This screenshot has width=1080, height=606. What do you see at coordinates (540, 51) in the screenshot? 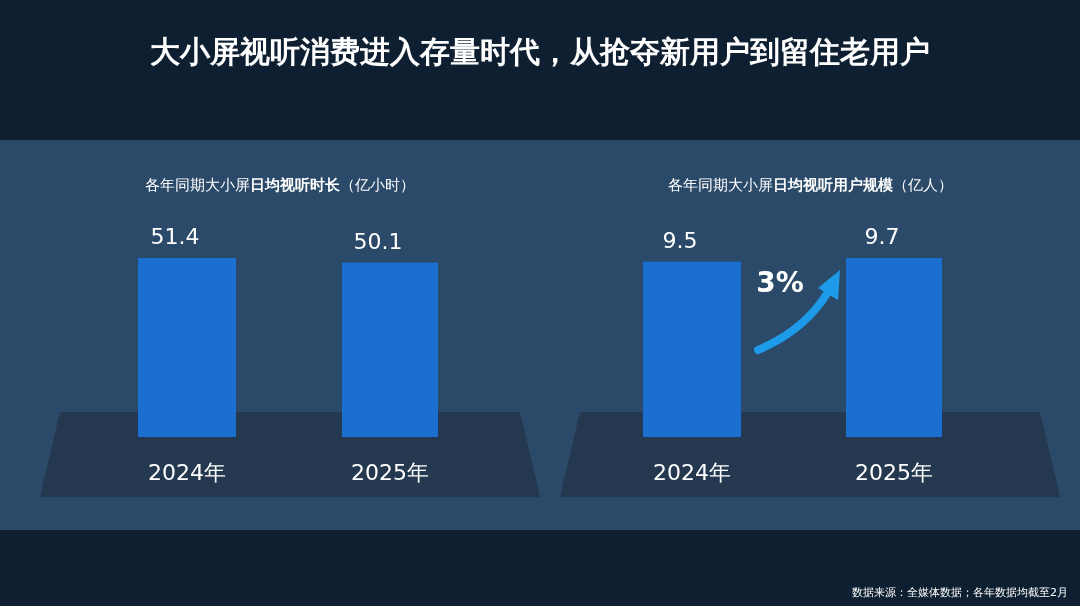
I see `chart-title: 大小屏视听消费进入存量时代，从抢夺新用户到留住老用户` at bounding box center [540, 51].